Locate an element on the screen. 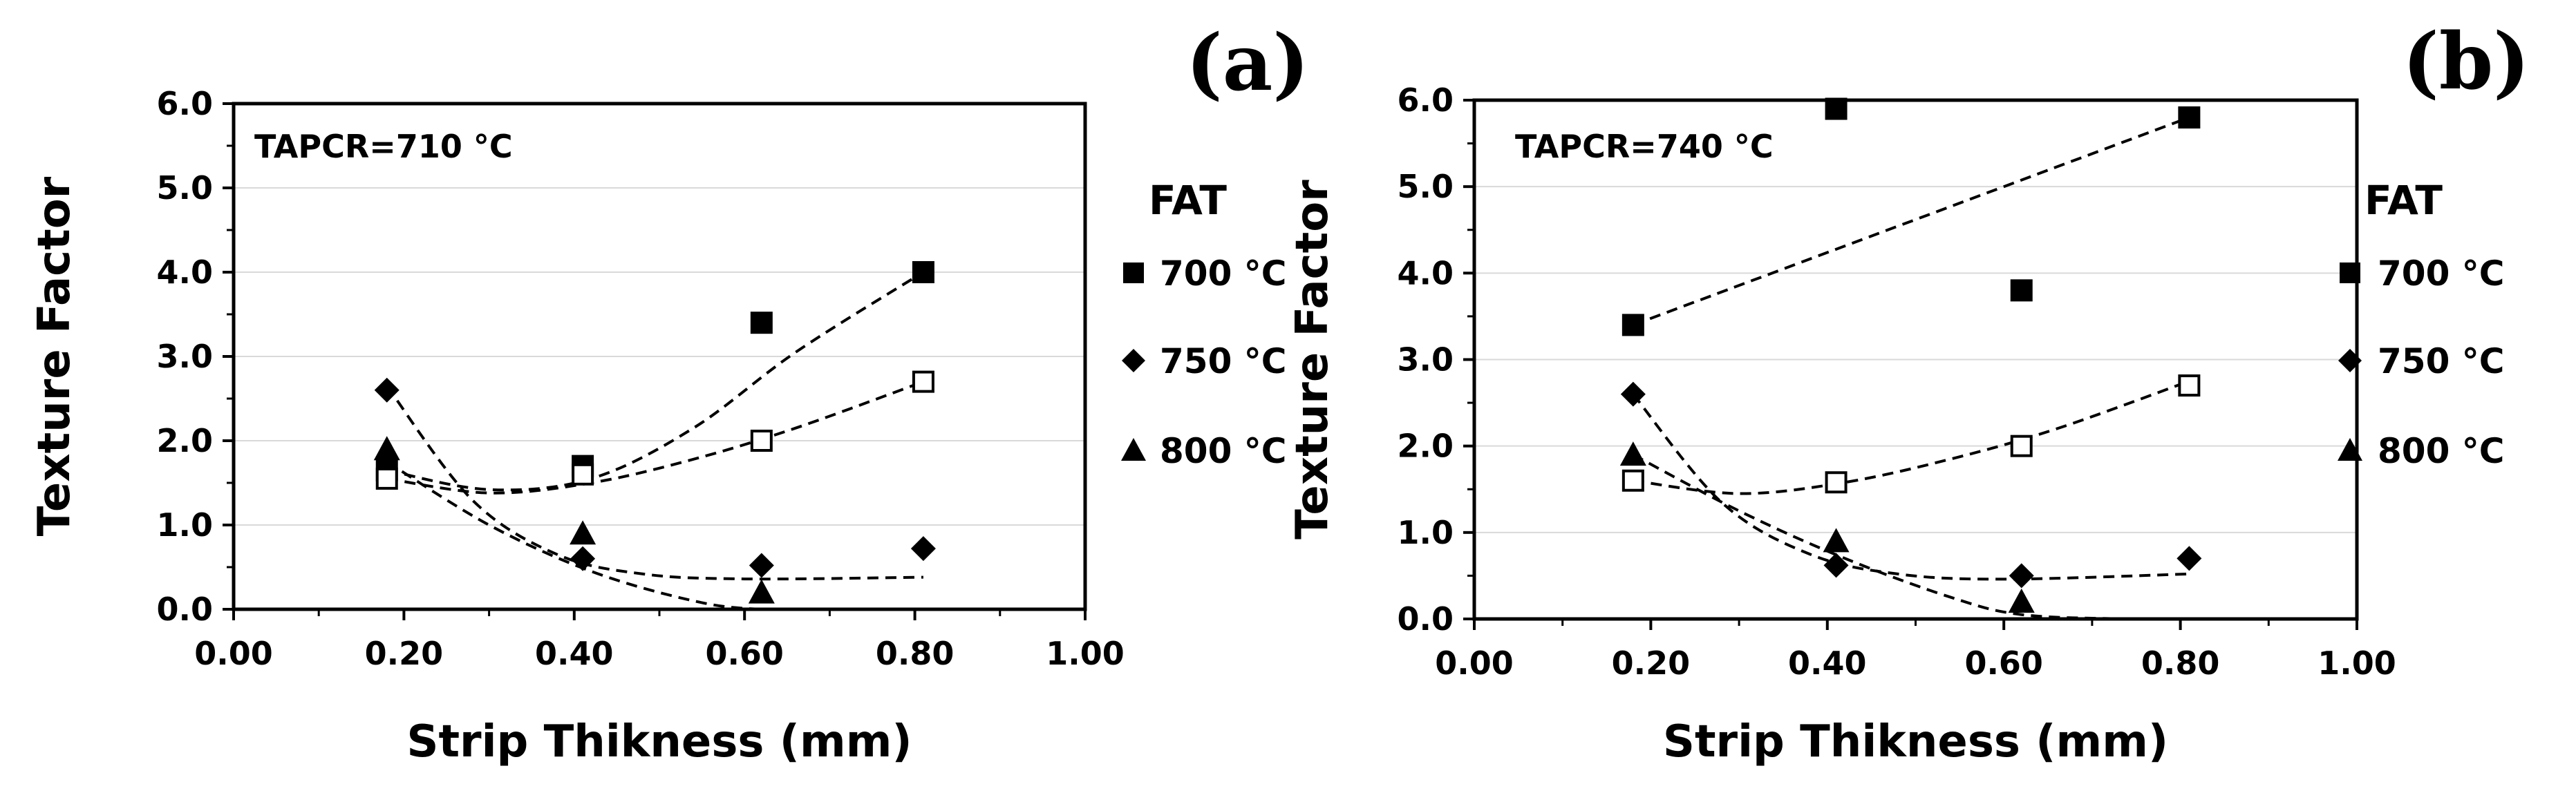 The height and width of the screenshot is (802, 2576). panel-label: (a) is located at coordinates (1248, 63).